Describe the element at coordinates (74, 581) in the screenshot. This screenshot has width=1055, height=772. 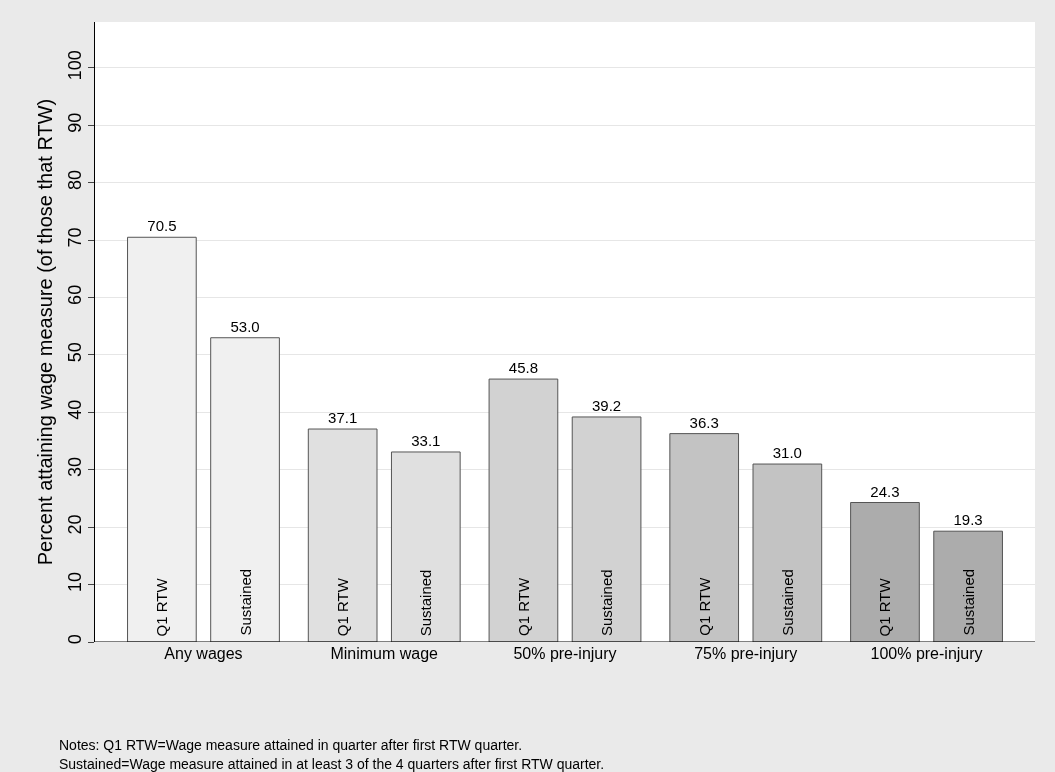
I see `y-tick-label: 10` at that location.